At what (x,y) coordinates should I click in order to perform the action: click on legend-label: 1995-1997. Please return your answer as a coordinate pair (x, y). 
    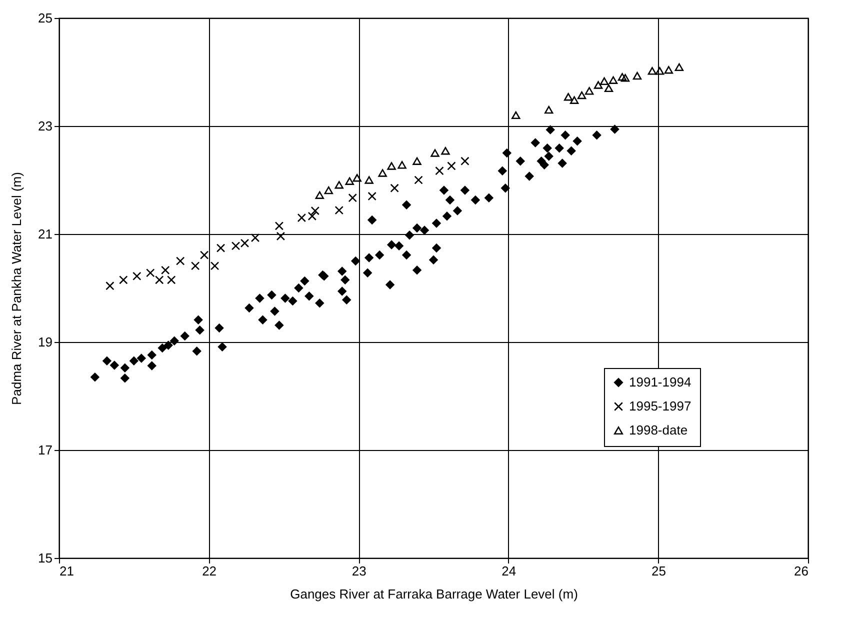
    Looking at the image, I should click on (660, 406).